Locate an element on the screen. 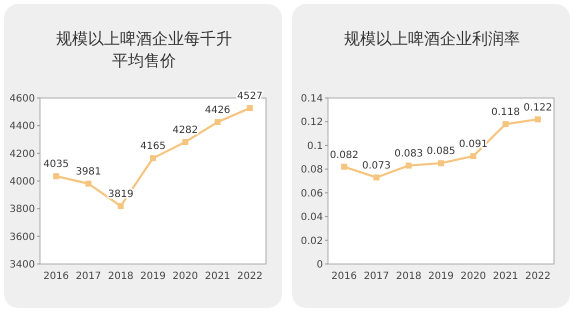  data-label: 4426 is located at coordinates (217, 110).